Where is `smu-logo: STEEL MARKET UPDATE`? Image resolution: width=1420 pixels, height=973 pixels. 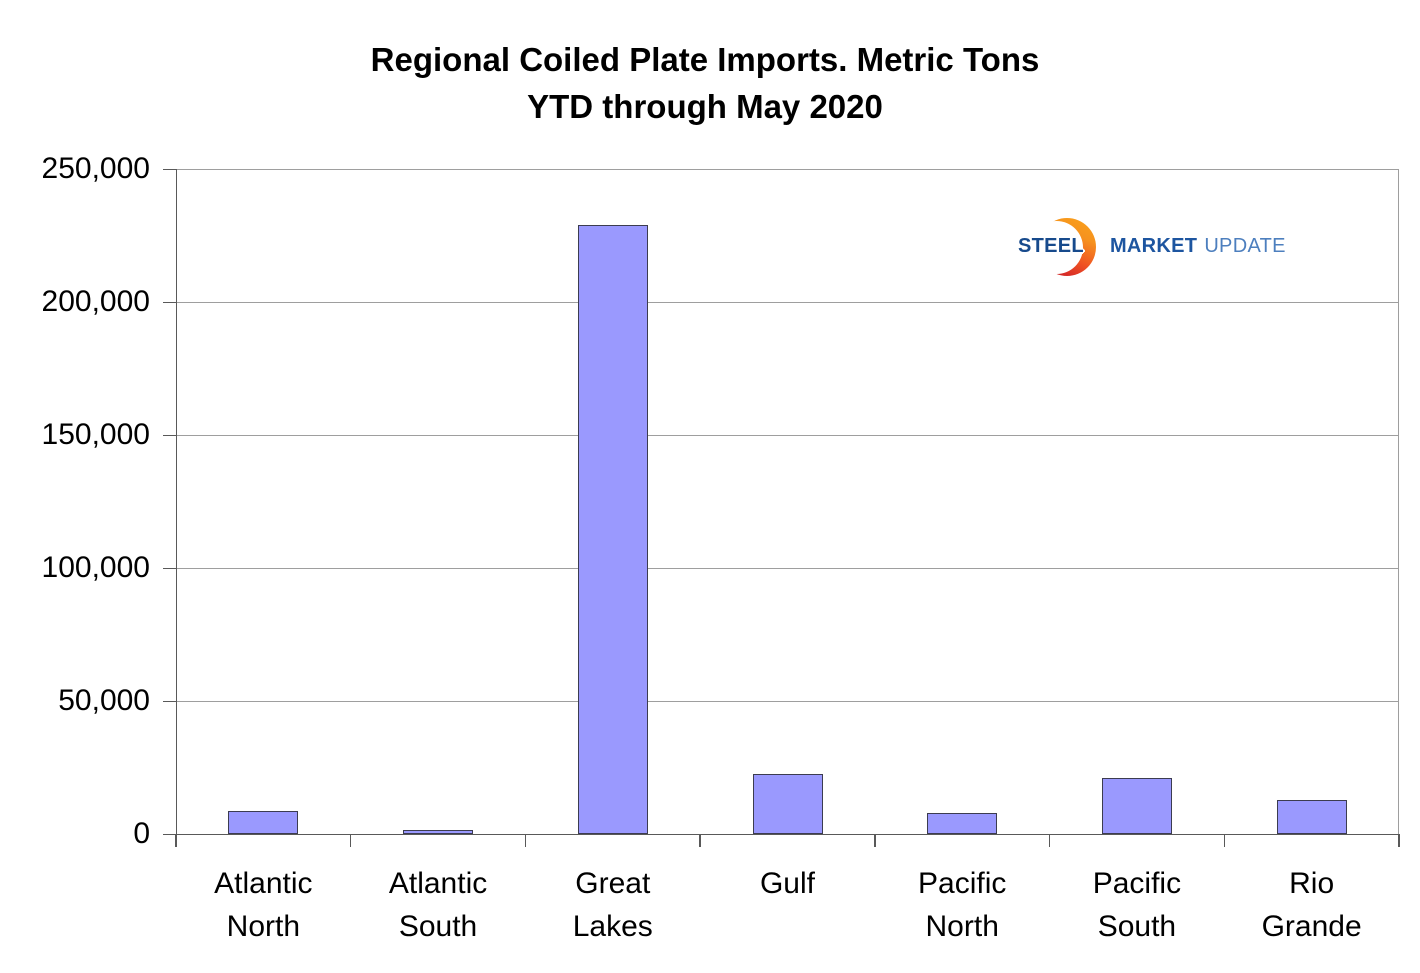
smu-logo: STEEL MARKET UPDATE is located at coordinates (1150, 248).